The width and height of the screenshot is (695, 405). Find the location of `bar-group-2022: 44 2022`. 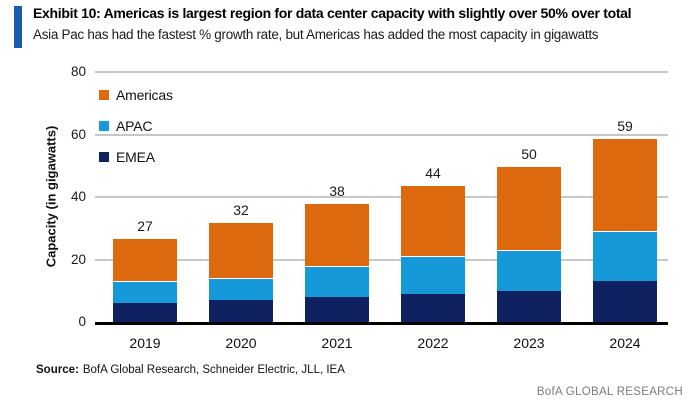

bar-group-2022: 44 2022 is located at coordinates (433, 258).